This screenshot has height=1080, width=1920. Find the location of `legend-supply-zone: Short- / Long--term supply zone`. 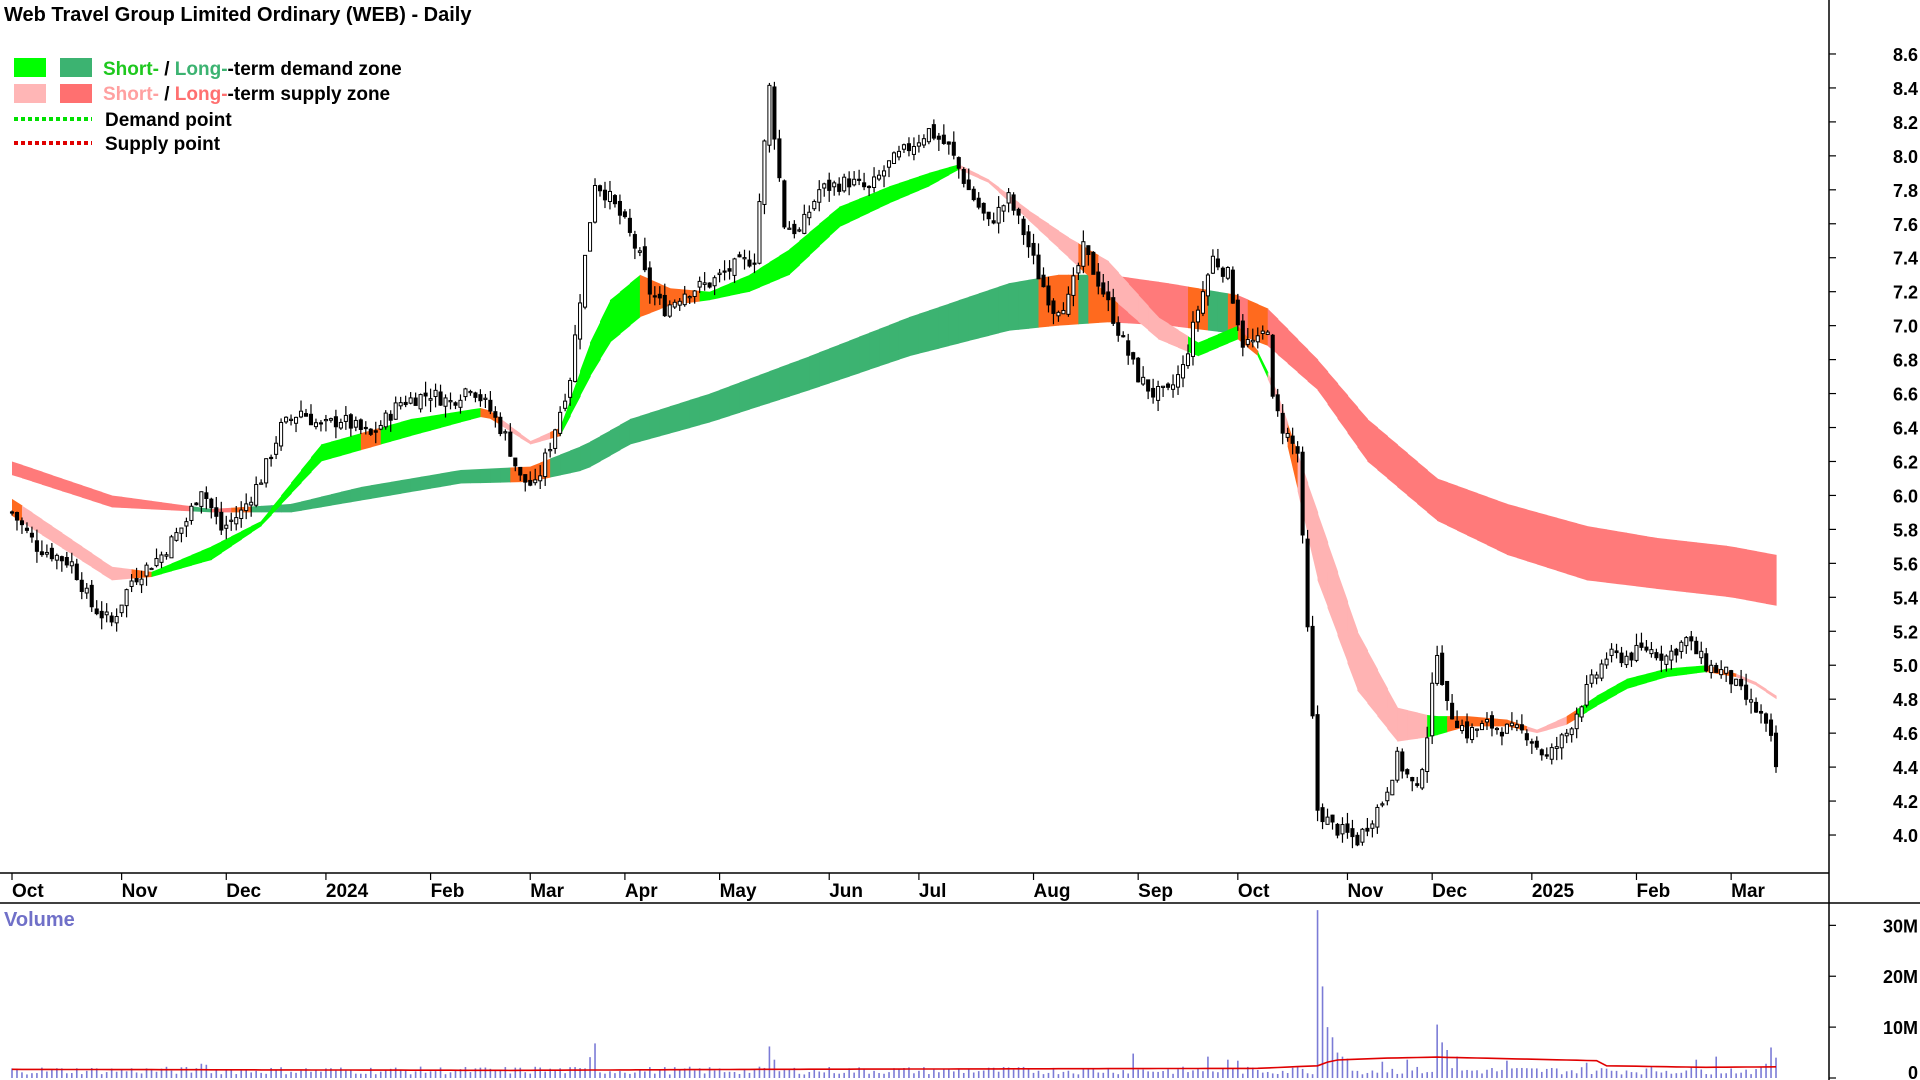

legend-supply-zone: Short- / Long--term supply zone is located at coordinates (202, 94).